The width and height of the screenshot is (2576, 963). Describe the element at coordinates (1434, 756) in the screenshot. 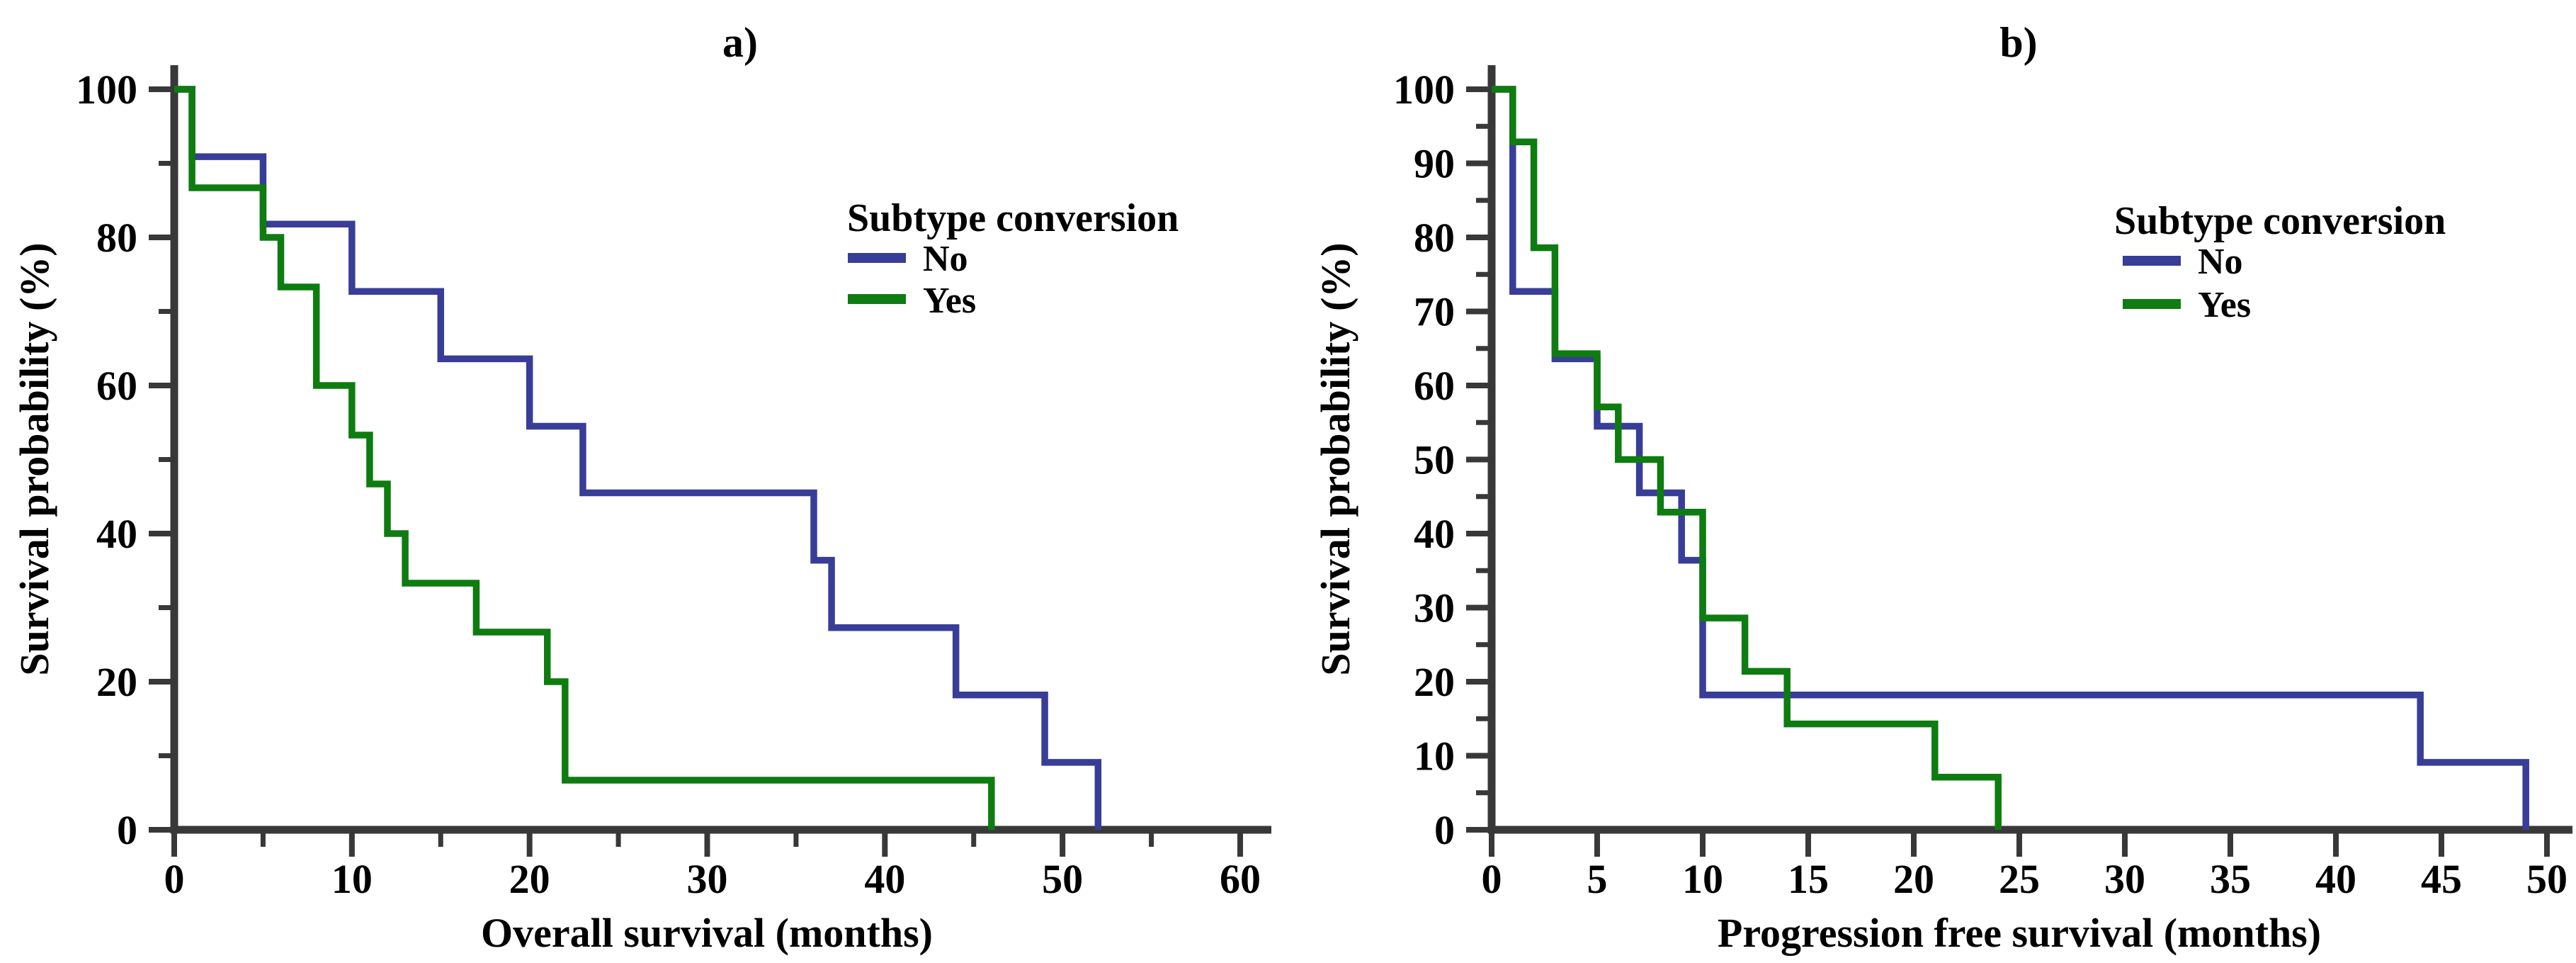

I see `y-tick-label: 10` at that location.